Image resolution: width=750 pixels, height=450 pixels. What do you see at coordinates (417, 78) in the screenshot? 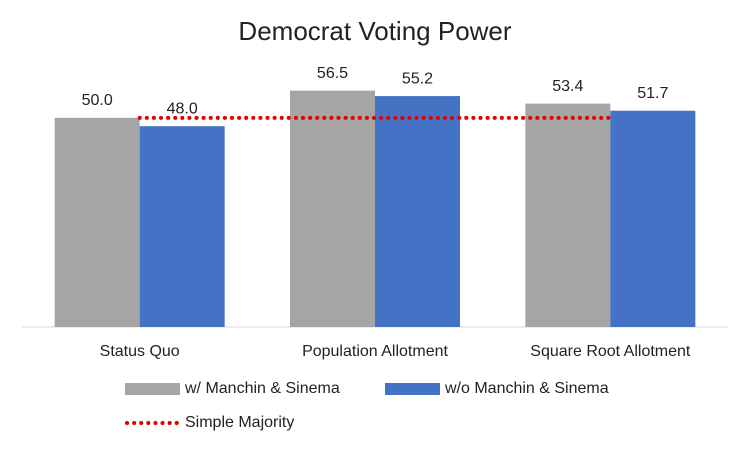
I see `value-label: 55.2` at bounding box center [417, 78].